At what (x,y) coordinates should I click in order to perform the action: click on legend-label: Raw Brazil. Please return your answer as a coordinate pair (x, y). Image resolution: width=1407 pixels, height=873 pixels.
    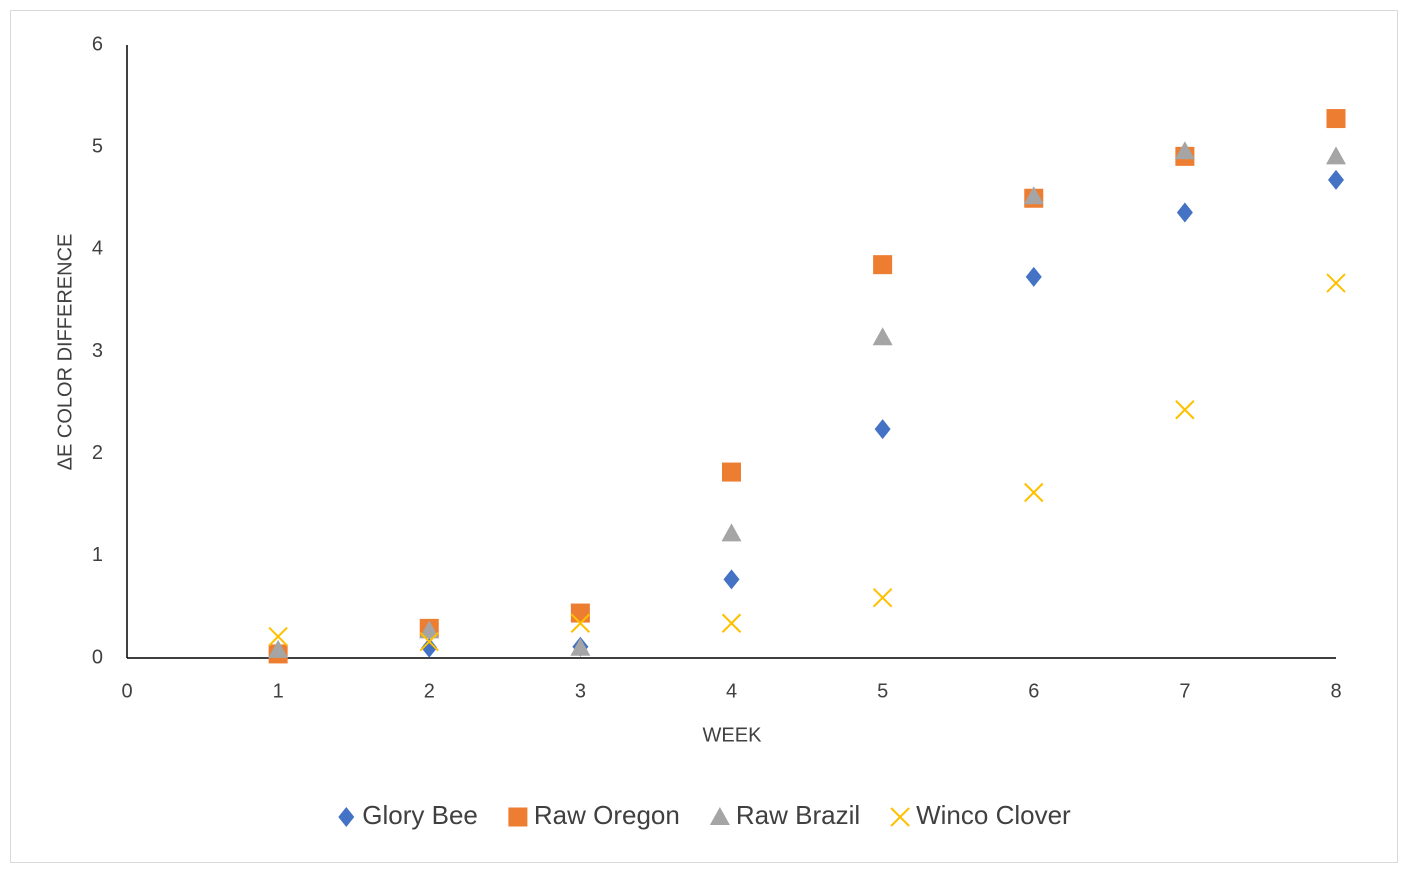
    Looking at the image, I should click on (798, 815).